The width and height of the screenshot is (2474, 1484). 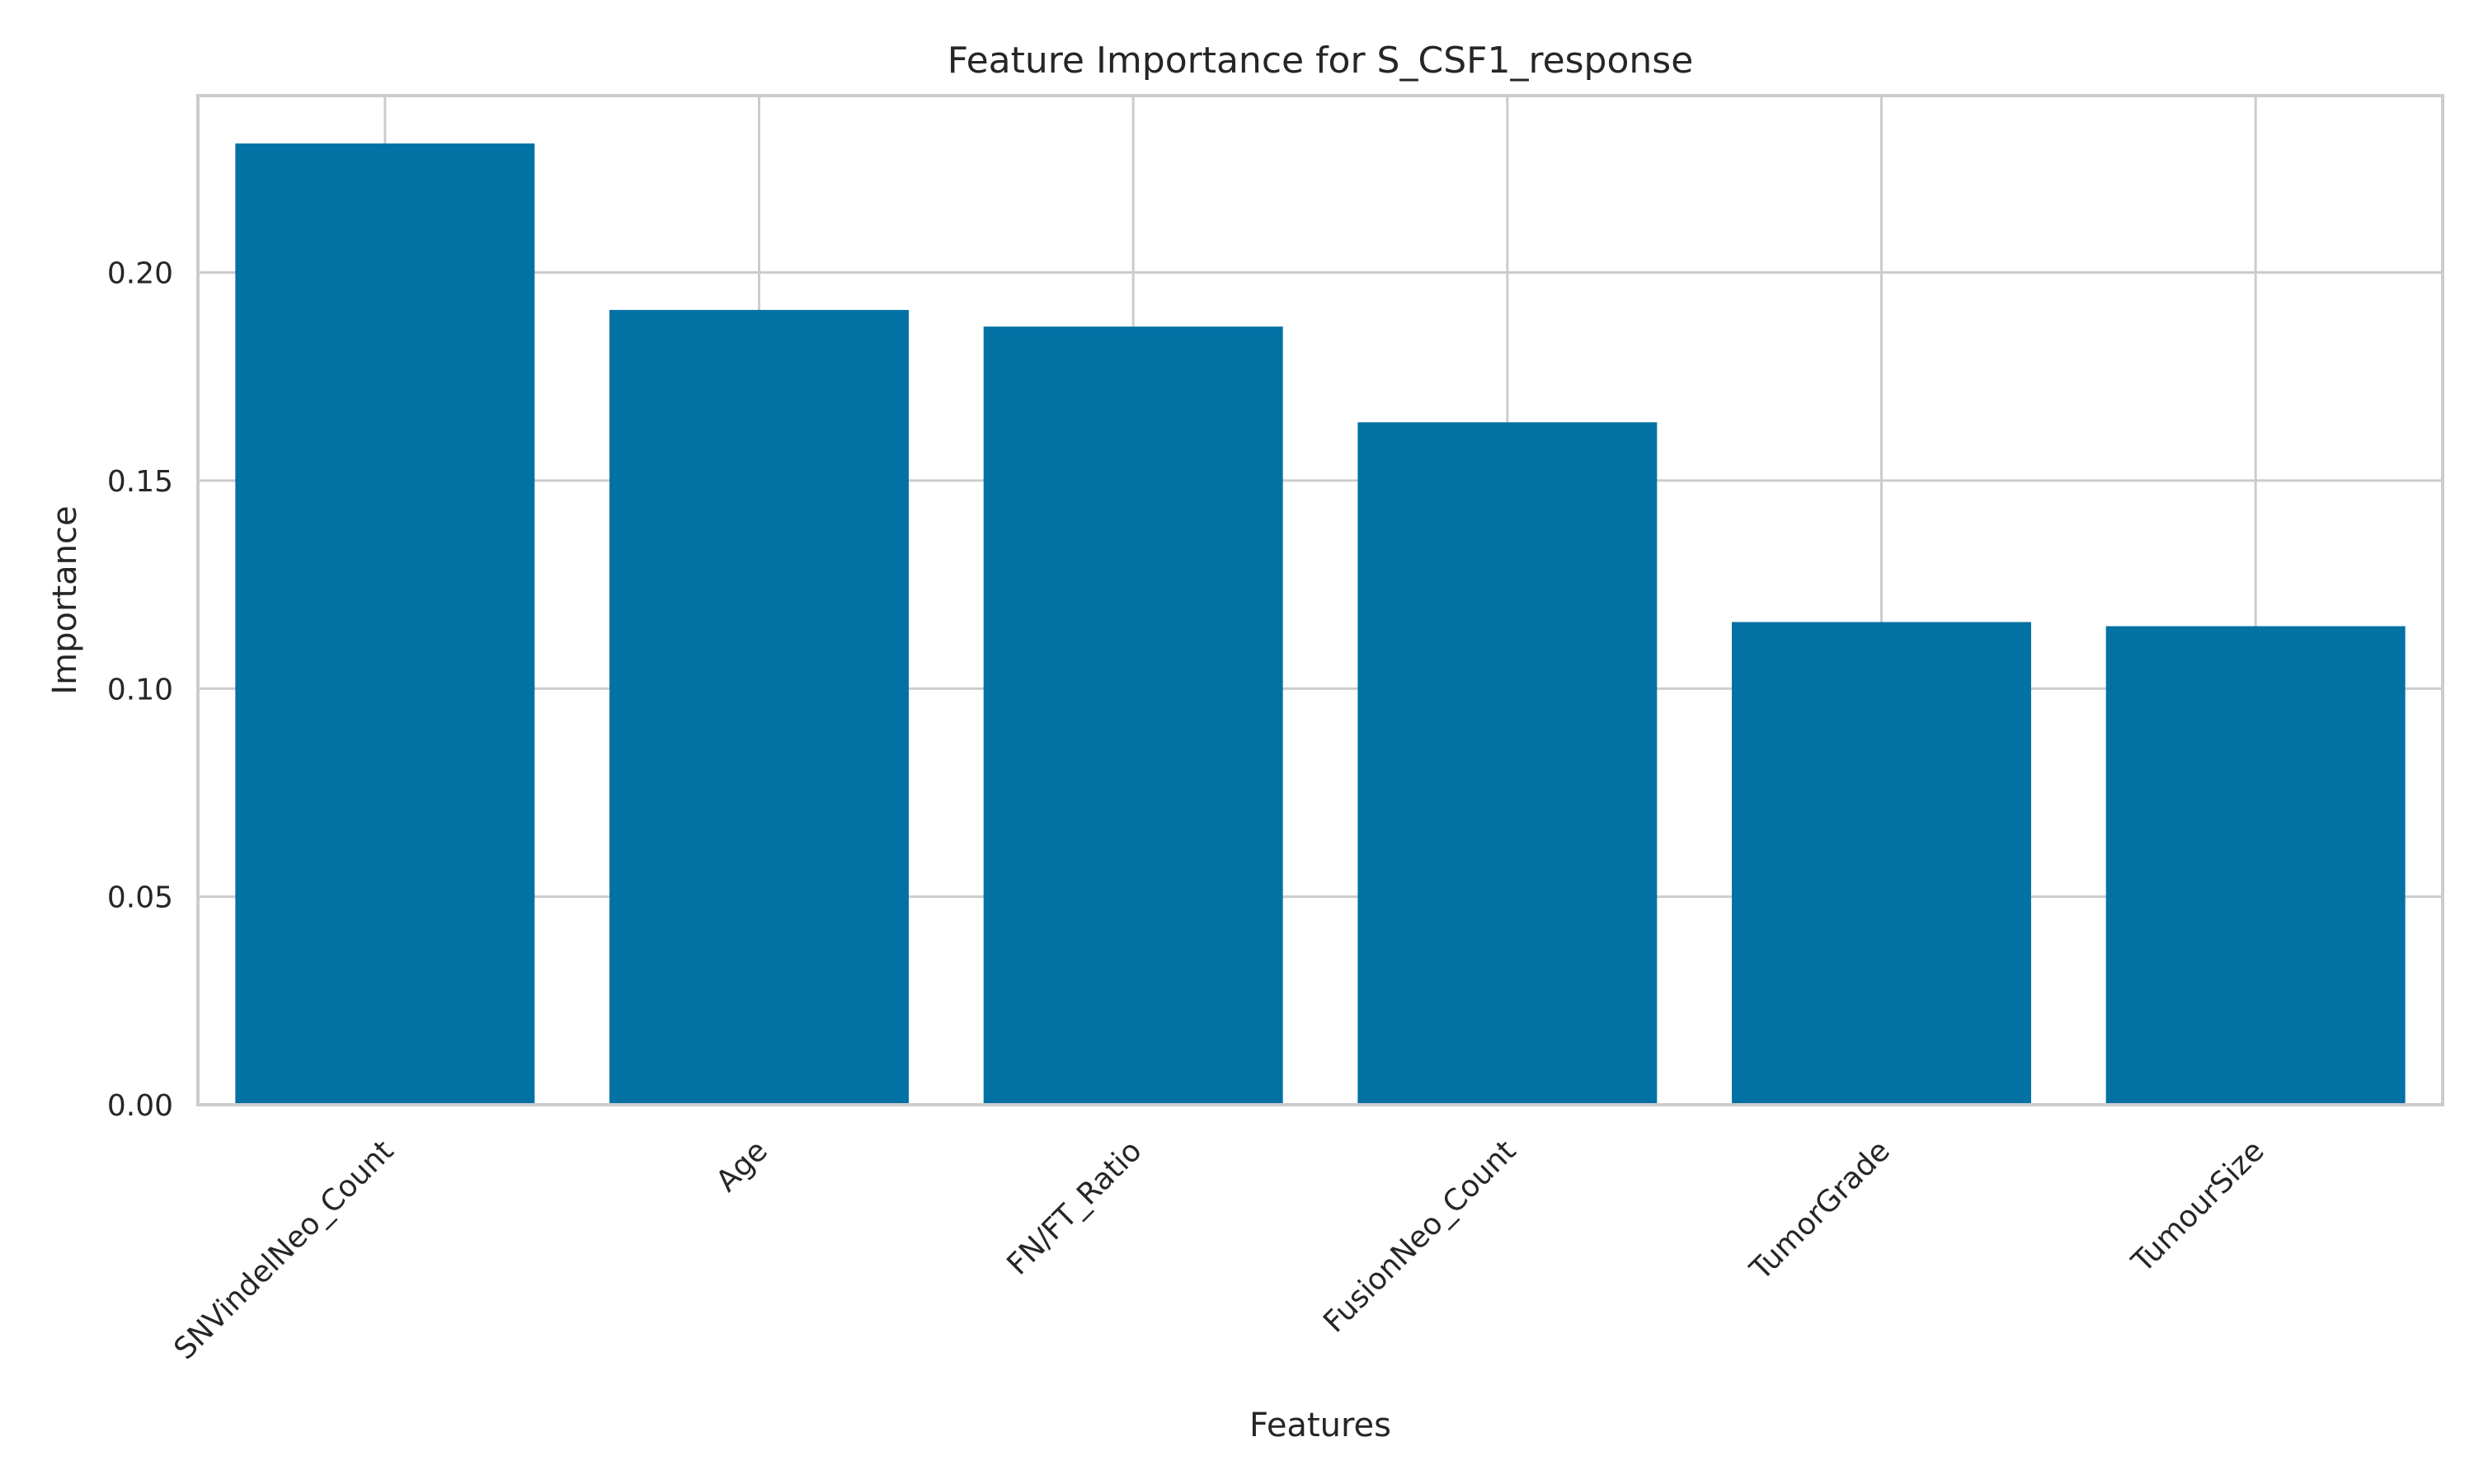 I want to click on y-tick-label: 0.05, so click(x=140, y=898).